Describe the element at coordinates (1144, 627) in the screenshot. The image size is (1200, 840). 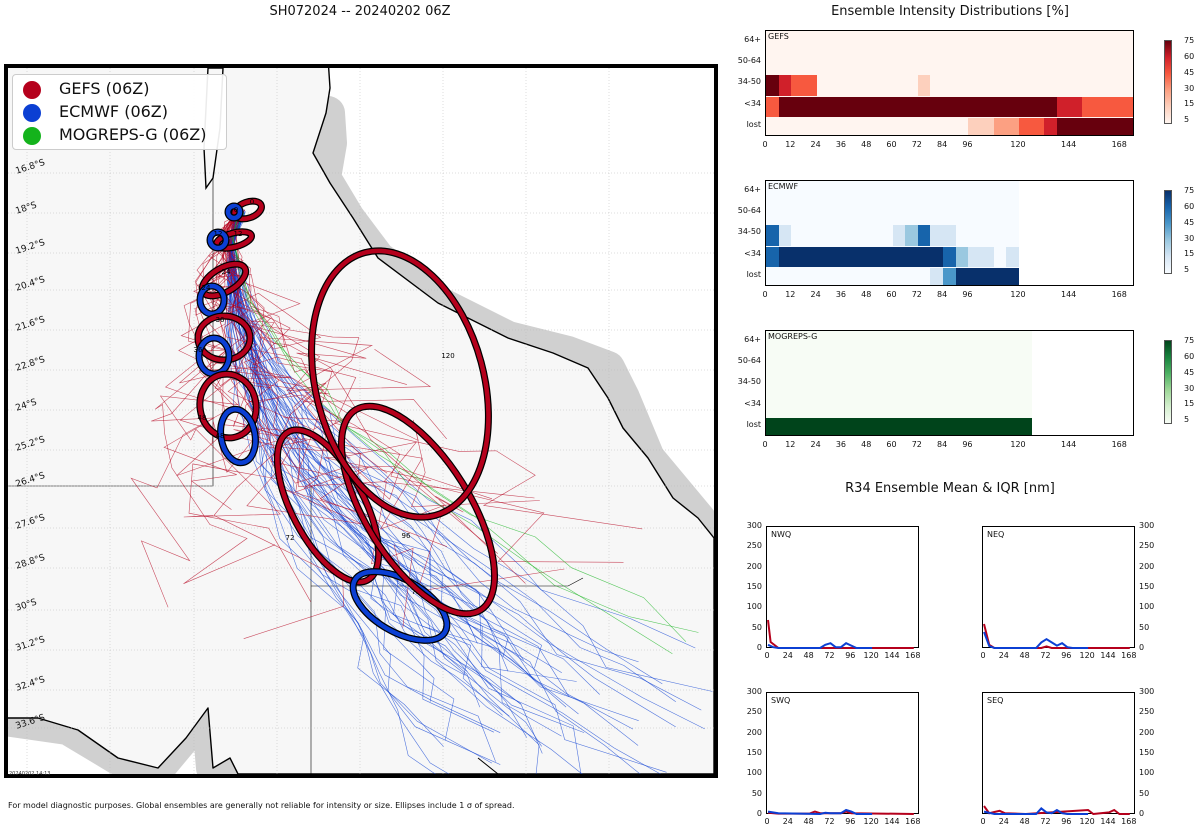
I see `r34-y-tick: 50` at that location.